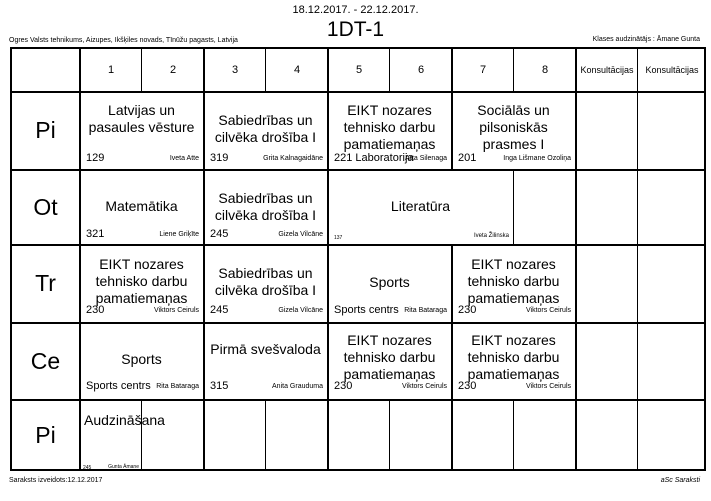 The height and width of the screenshot is (501, 711). What do you see at coordinates (124, 420) in the screenshot?
I see `lesson-subject: Audzināšana` at bounding box center [124, 420].